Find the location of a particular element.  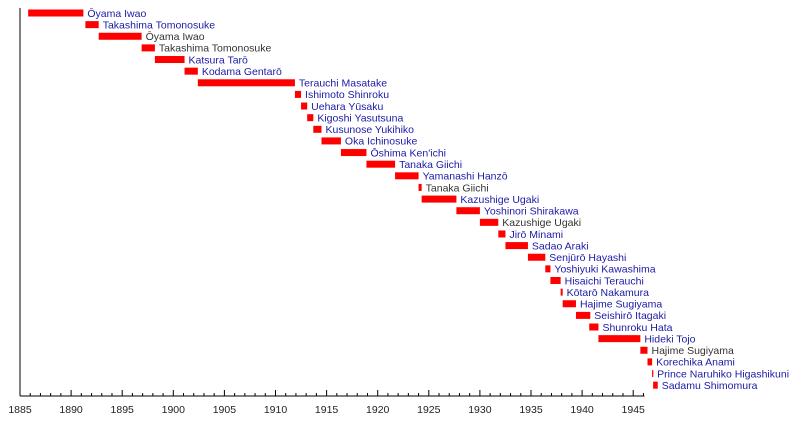

x-tick-label: 1900 is located at coordinates (174, 410).